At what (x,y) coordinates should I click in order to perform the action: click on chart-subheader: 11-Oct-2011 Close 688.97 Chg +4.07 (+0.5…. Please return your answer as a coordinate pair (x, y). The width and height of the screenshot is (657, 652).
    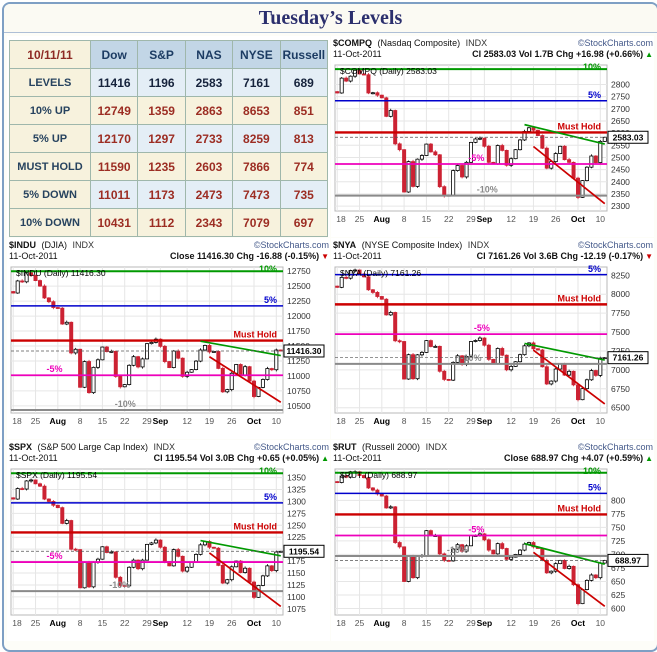
    Looking at the image, I should click on (493, 458).